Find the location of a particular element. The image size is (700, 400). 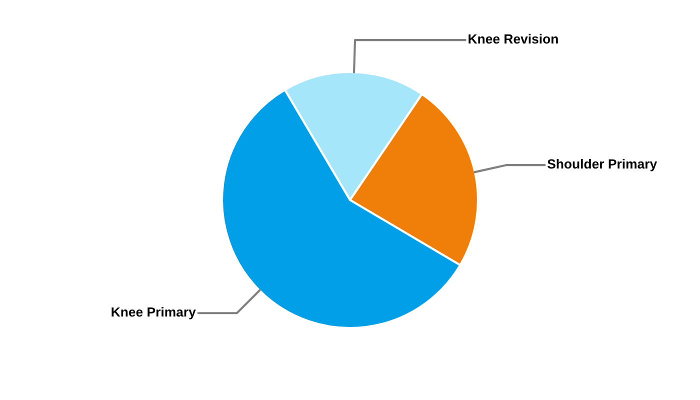

slice-label: Knee Primary is located at coordinates (154, 313).